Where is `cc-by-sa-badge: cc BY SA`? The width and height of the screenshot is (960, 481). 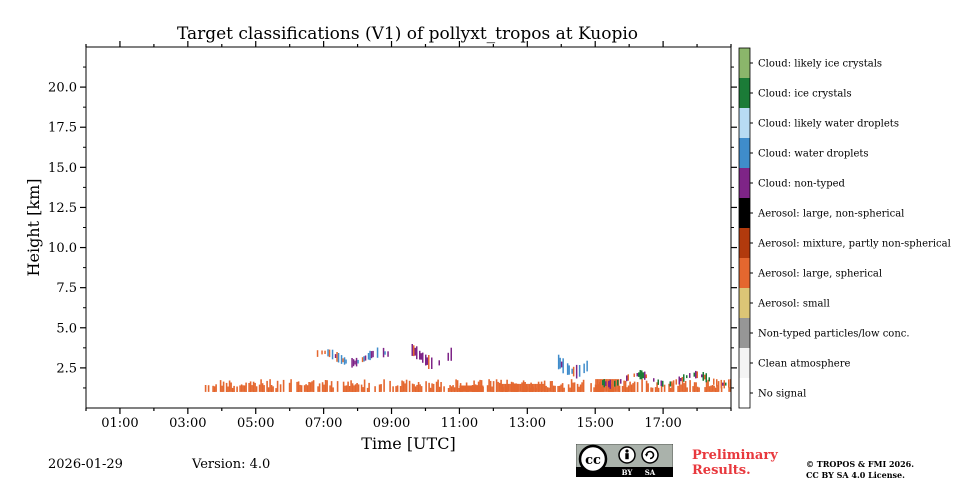 cc-by-sa-badge: cc BY SA is located at coordinates (624, 460).